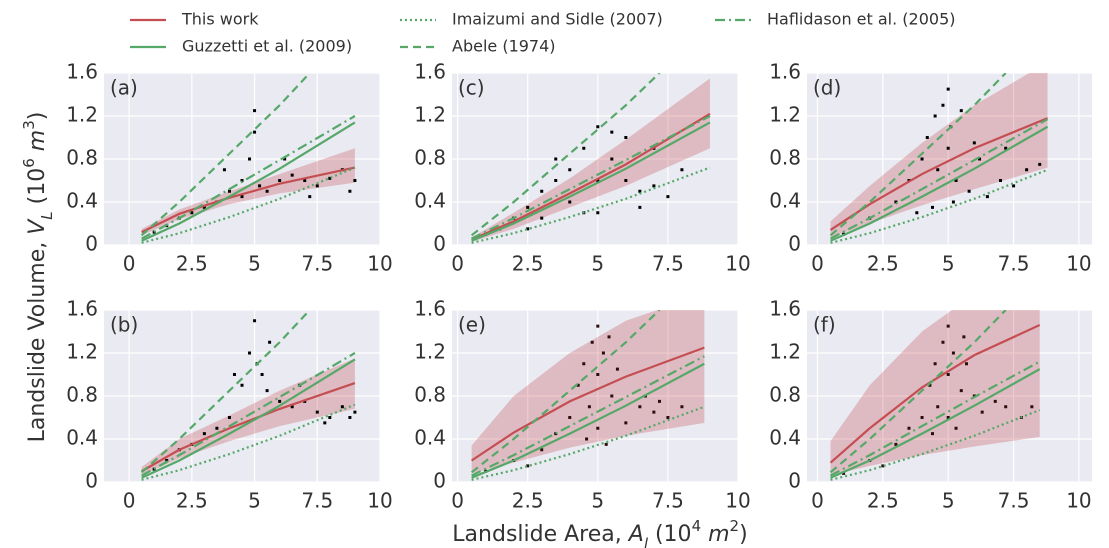  What do you see at coordinates (827, 88) in the screenshot?
I see `panel-label: (d)` at bounding box center [827, 88].